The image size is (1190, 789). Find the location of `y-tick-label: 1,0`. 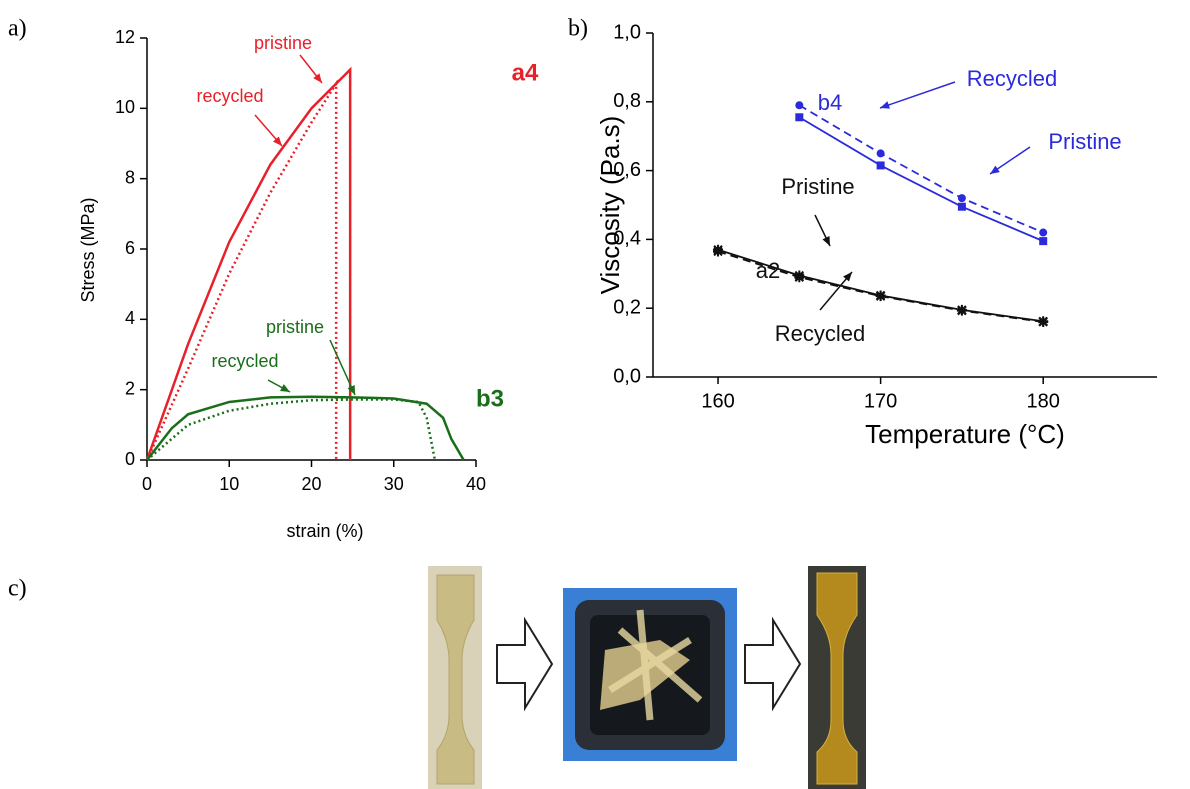

y-tick-label: 1,0 is located at coordinates (627, 32).